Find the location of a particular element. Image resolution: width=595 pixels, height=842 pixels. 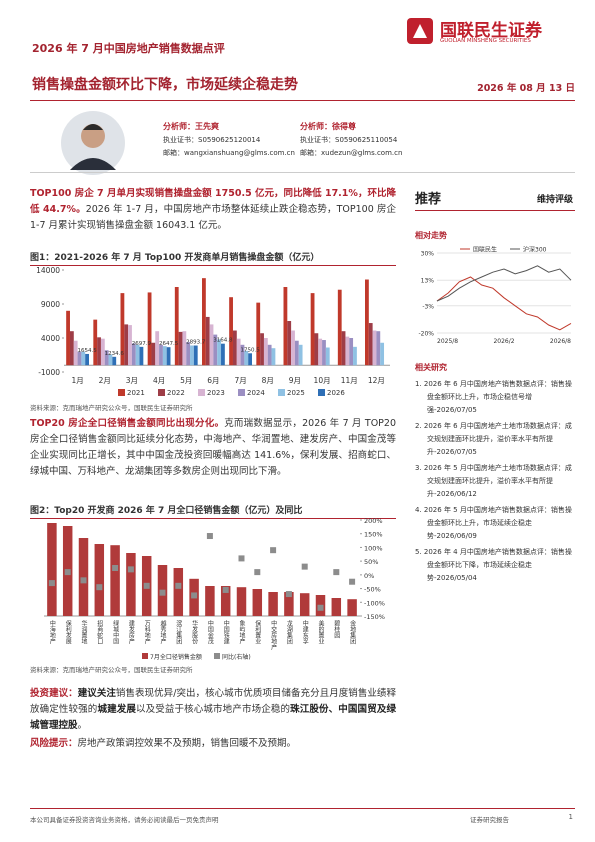

rating: 推荐 is located at coordinates (428, 199).